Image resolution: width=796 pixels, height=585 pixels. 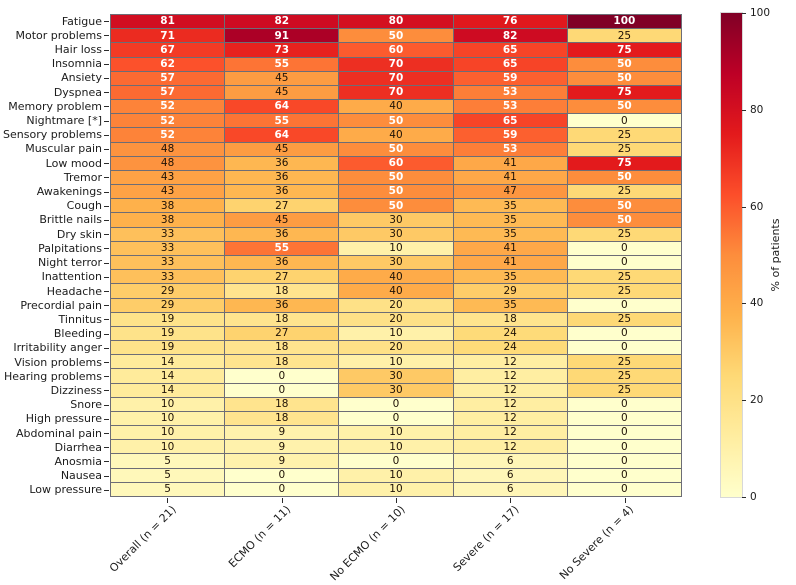 What do you see at coordinates (57, 348) in the screenshot?
I see `y-tick-label: Irritability anger` at bounding box center [57, 348].